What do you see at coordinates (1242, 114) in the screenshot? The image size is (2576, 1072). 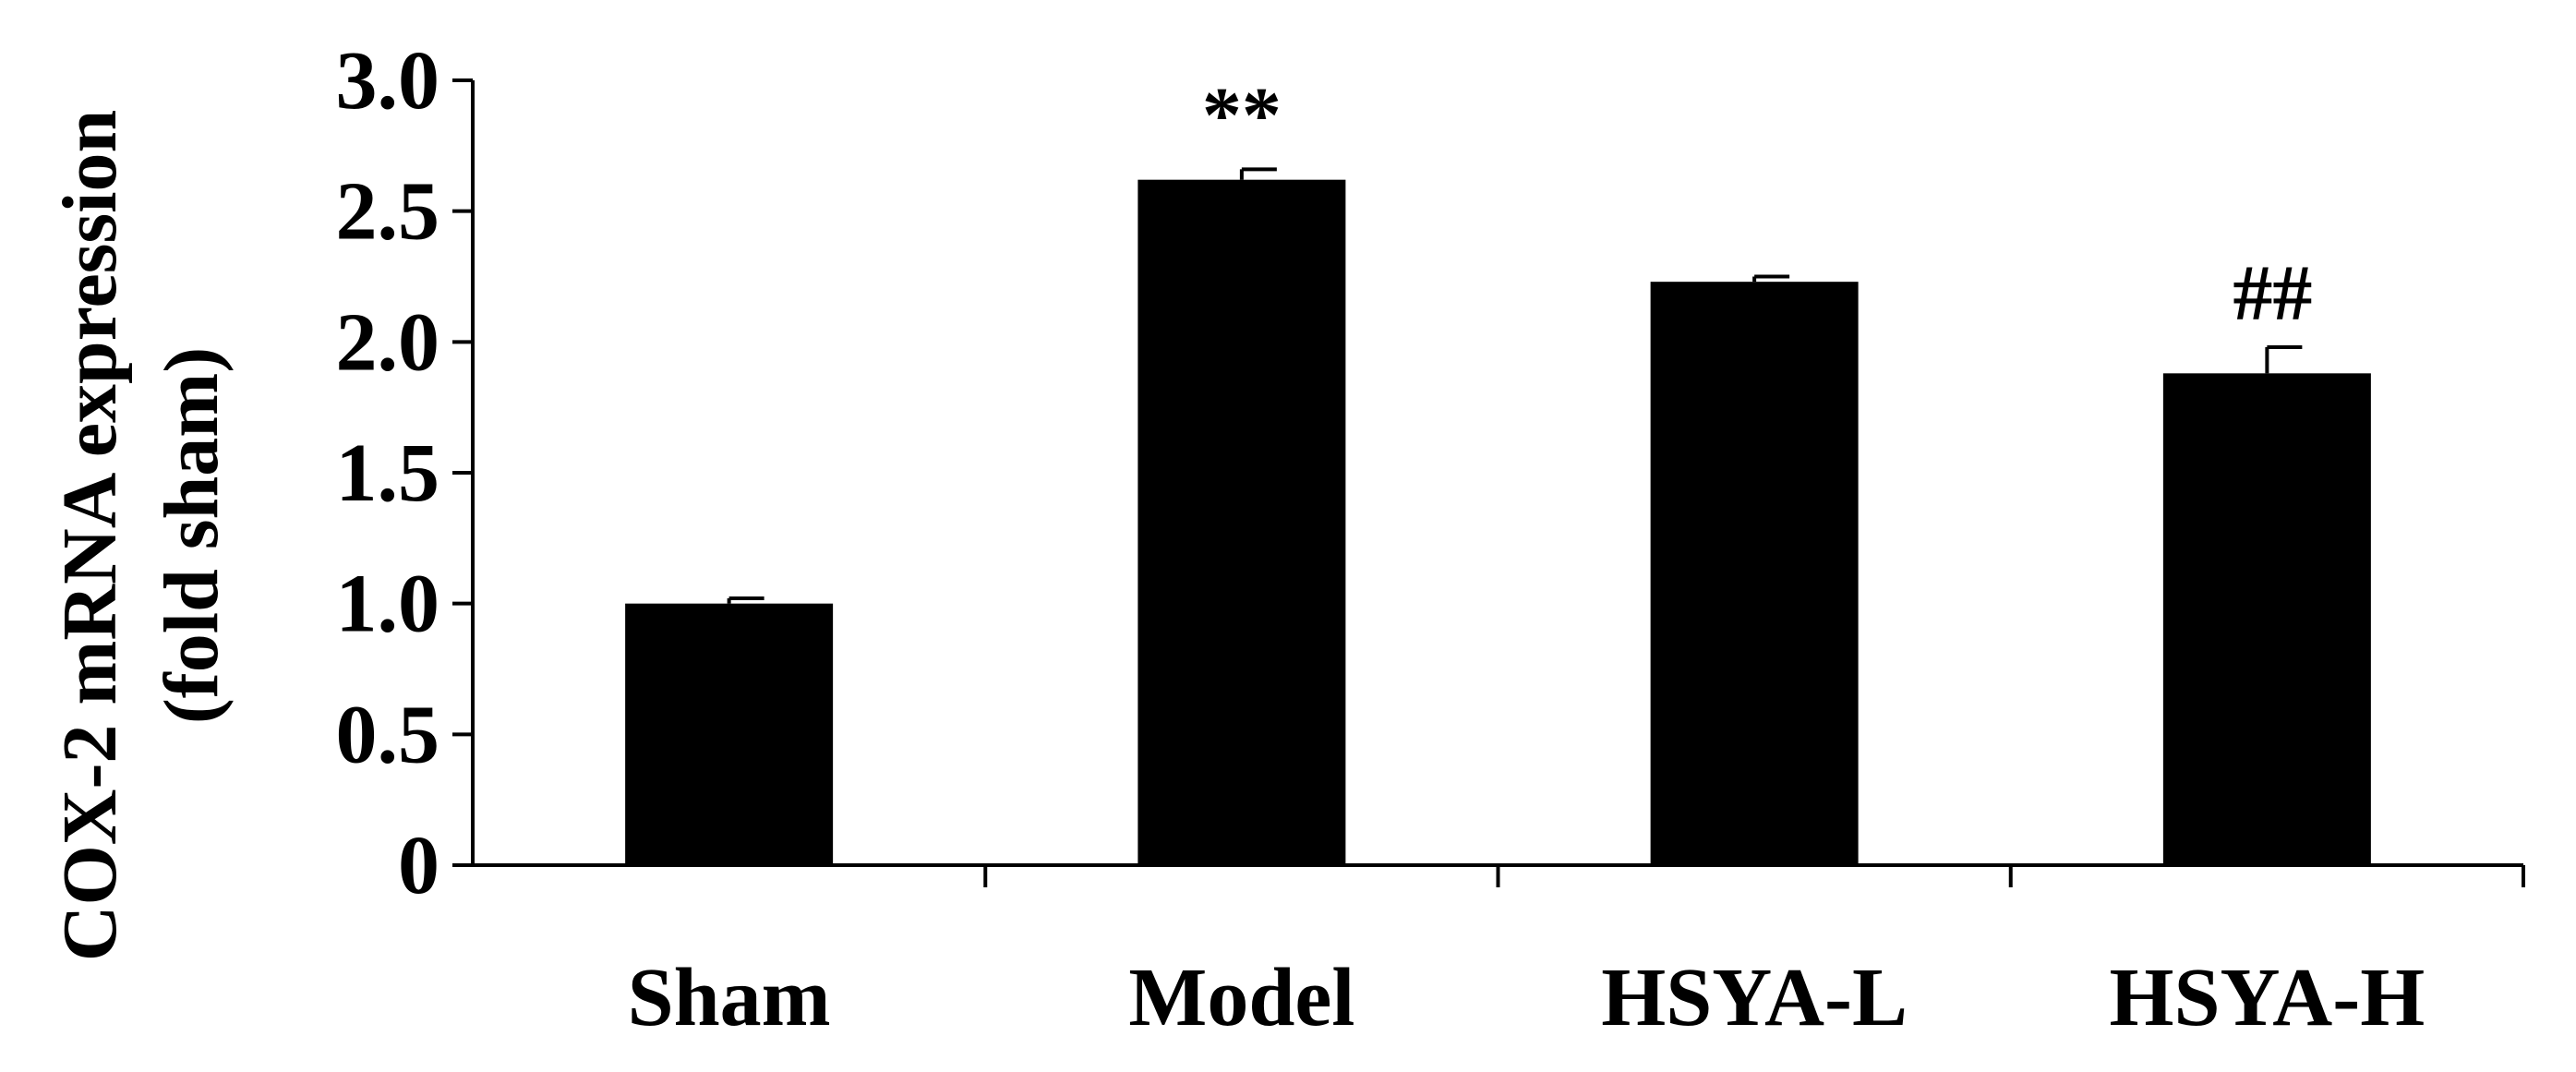 I see `significance-annotation: **` at bounding box center [1242, 114].